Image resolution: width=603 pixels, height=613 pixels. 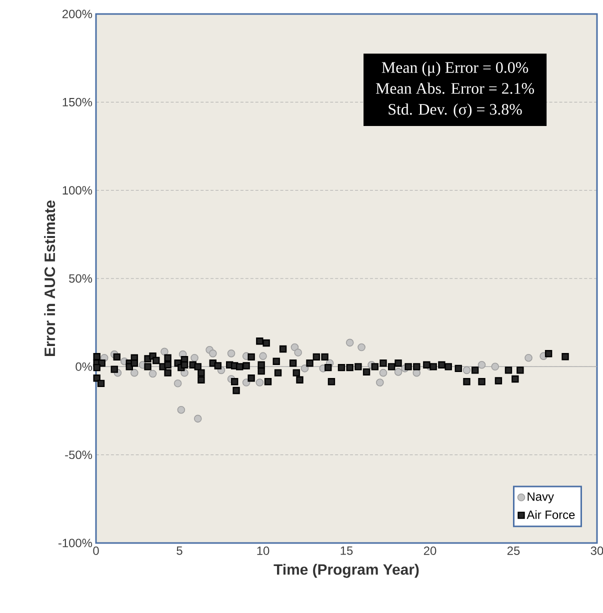 I want to click on y-tick-label: 200%, so click(x=77, y=14).